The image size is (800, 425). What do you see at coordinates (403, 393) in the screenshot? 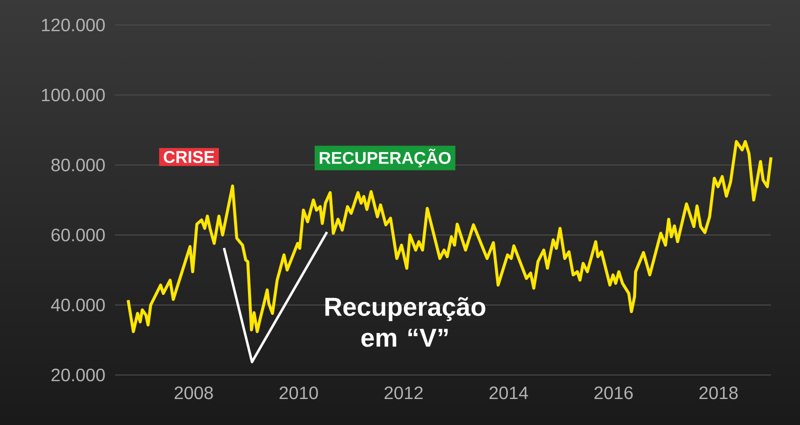
I see `x-tick-label: 2012` at bounding box center [403, 393].